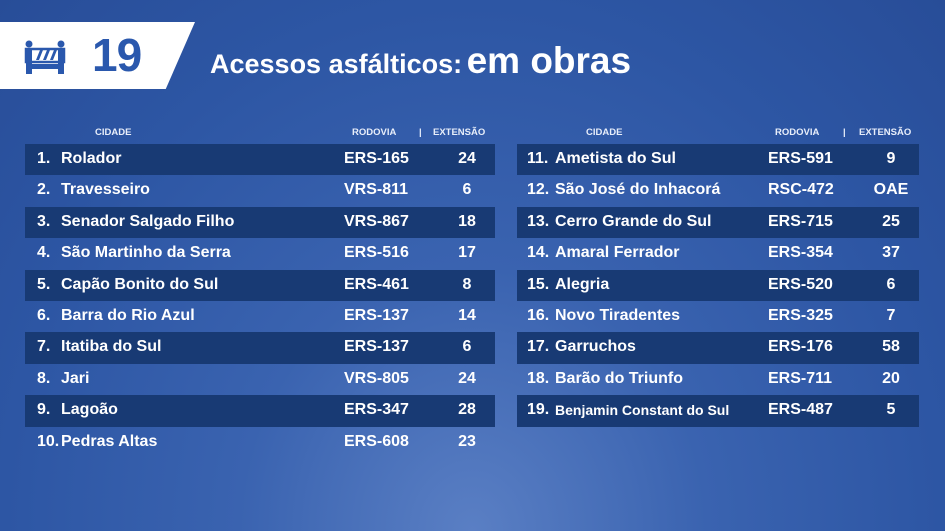  Describe the element at coordinates (891, 253) in the screenshot. I see `extension: 37` at that location.